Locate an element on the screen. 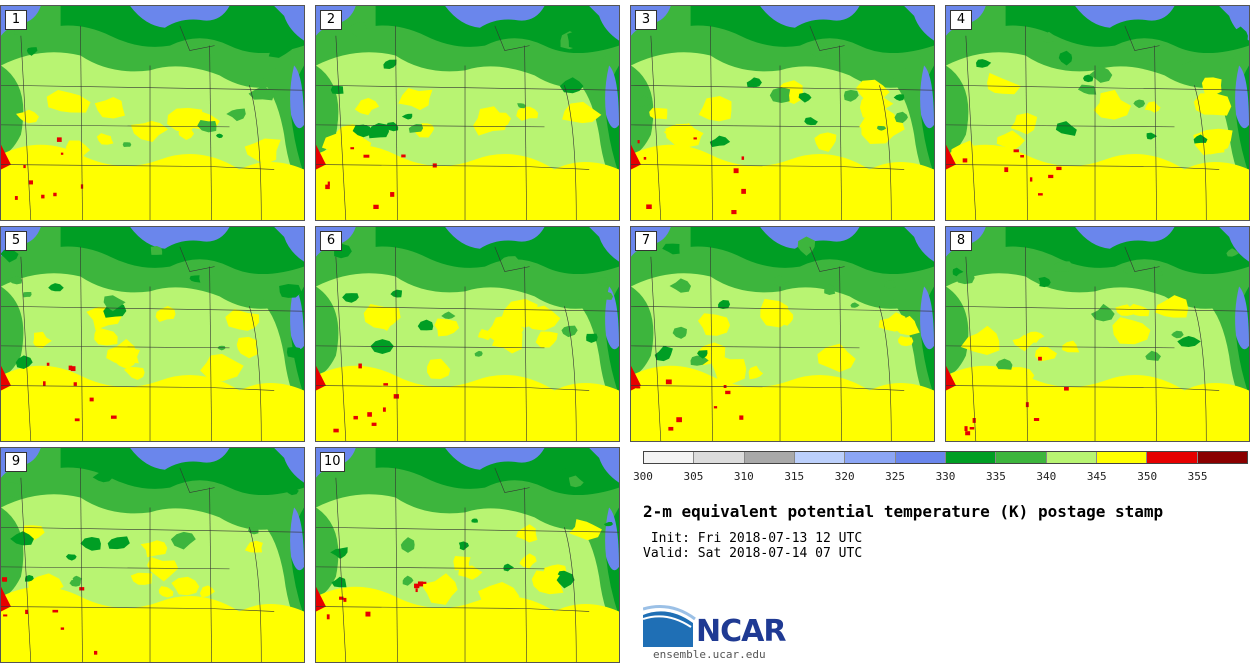 This screenshot has height=663, width=1260. member-map-panel: 9 is located at coordinates (152, 555).